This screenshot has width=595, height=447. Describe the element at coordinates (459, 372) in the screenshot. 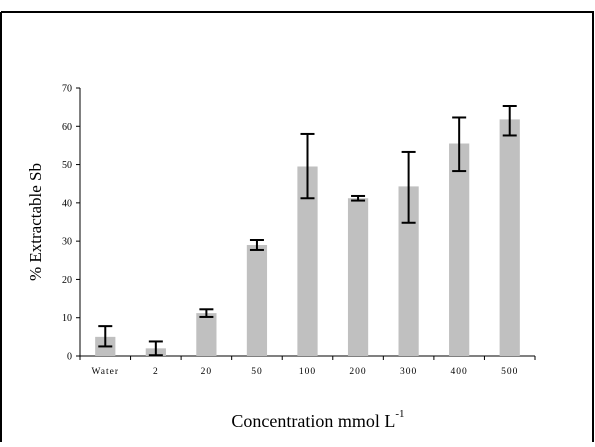

I see `x-tick-label: 400` at that location.